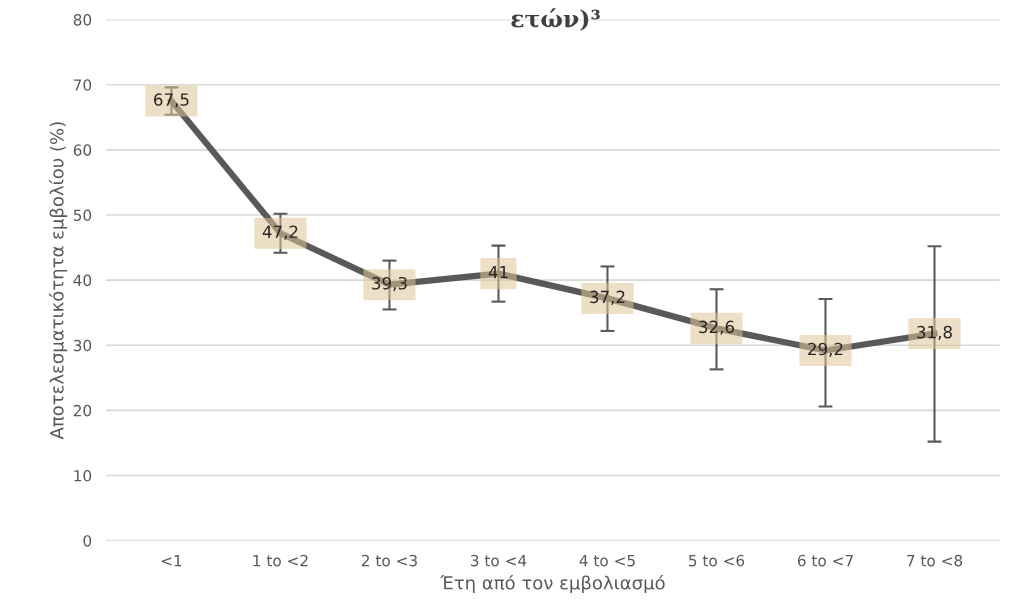  I want to click on y-tick-label: 60, so click(82, 150).